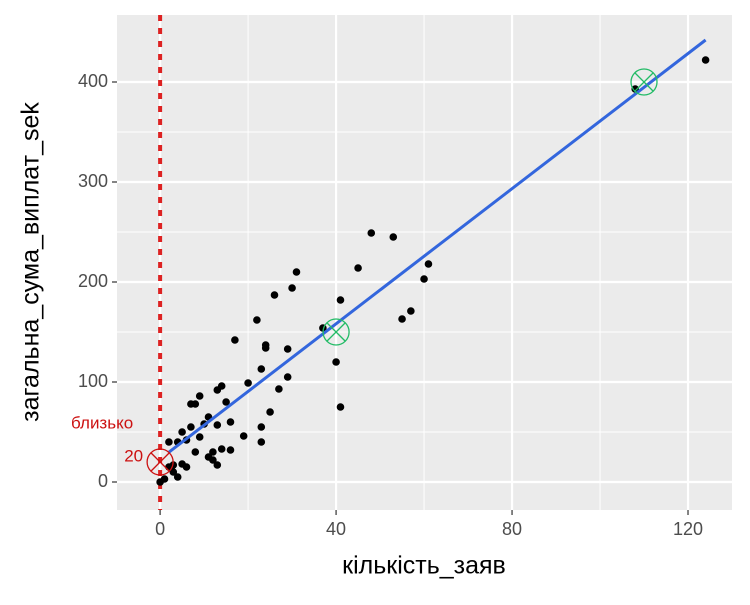 This screenshot has width=750, height=605. I want to click on x-axis-title: кількість_заяв, so click(424, 566).